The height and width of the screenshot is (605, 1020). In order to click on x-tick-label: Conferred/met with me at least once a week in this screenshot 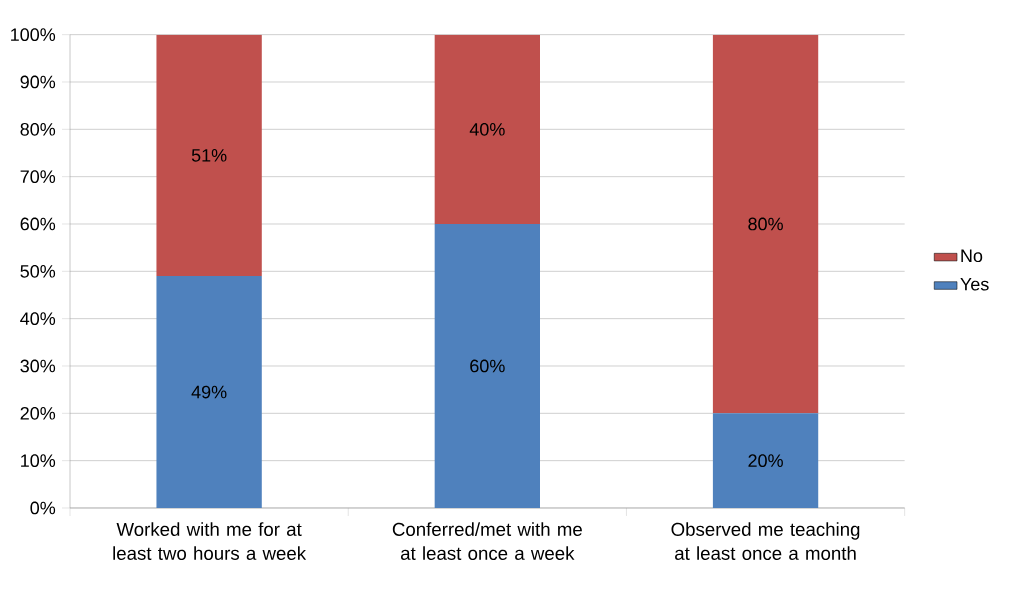, I will do `click(487, 541)`.